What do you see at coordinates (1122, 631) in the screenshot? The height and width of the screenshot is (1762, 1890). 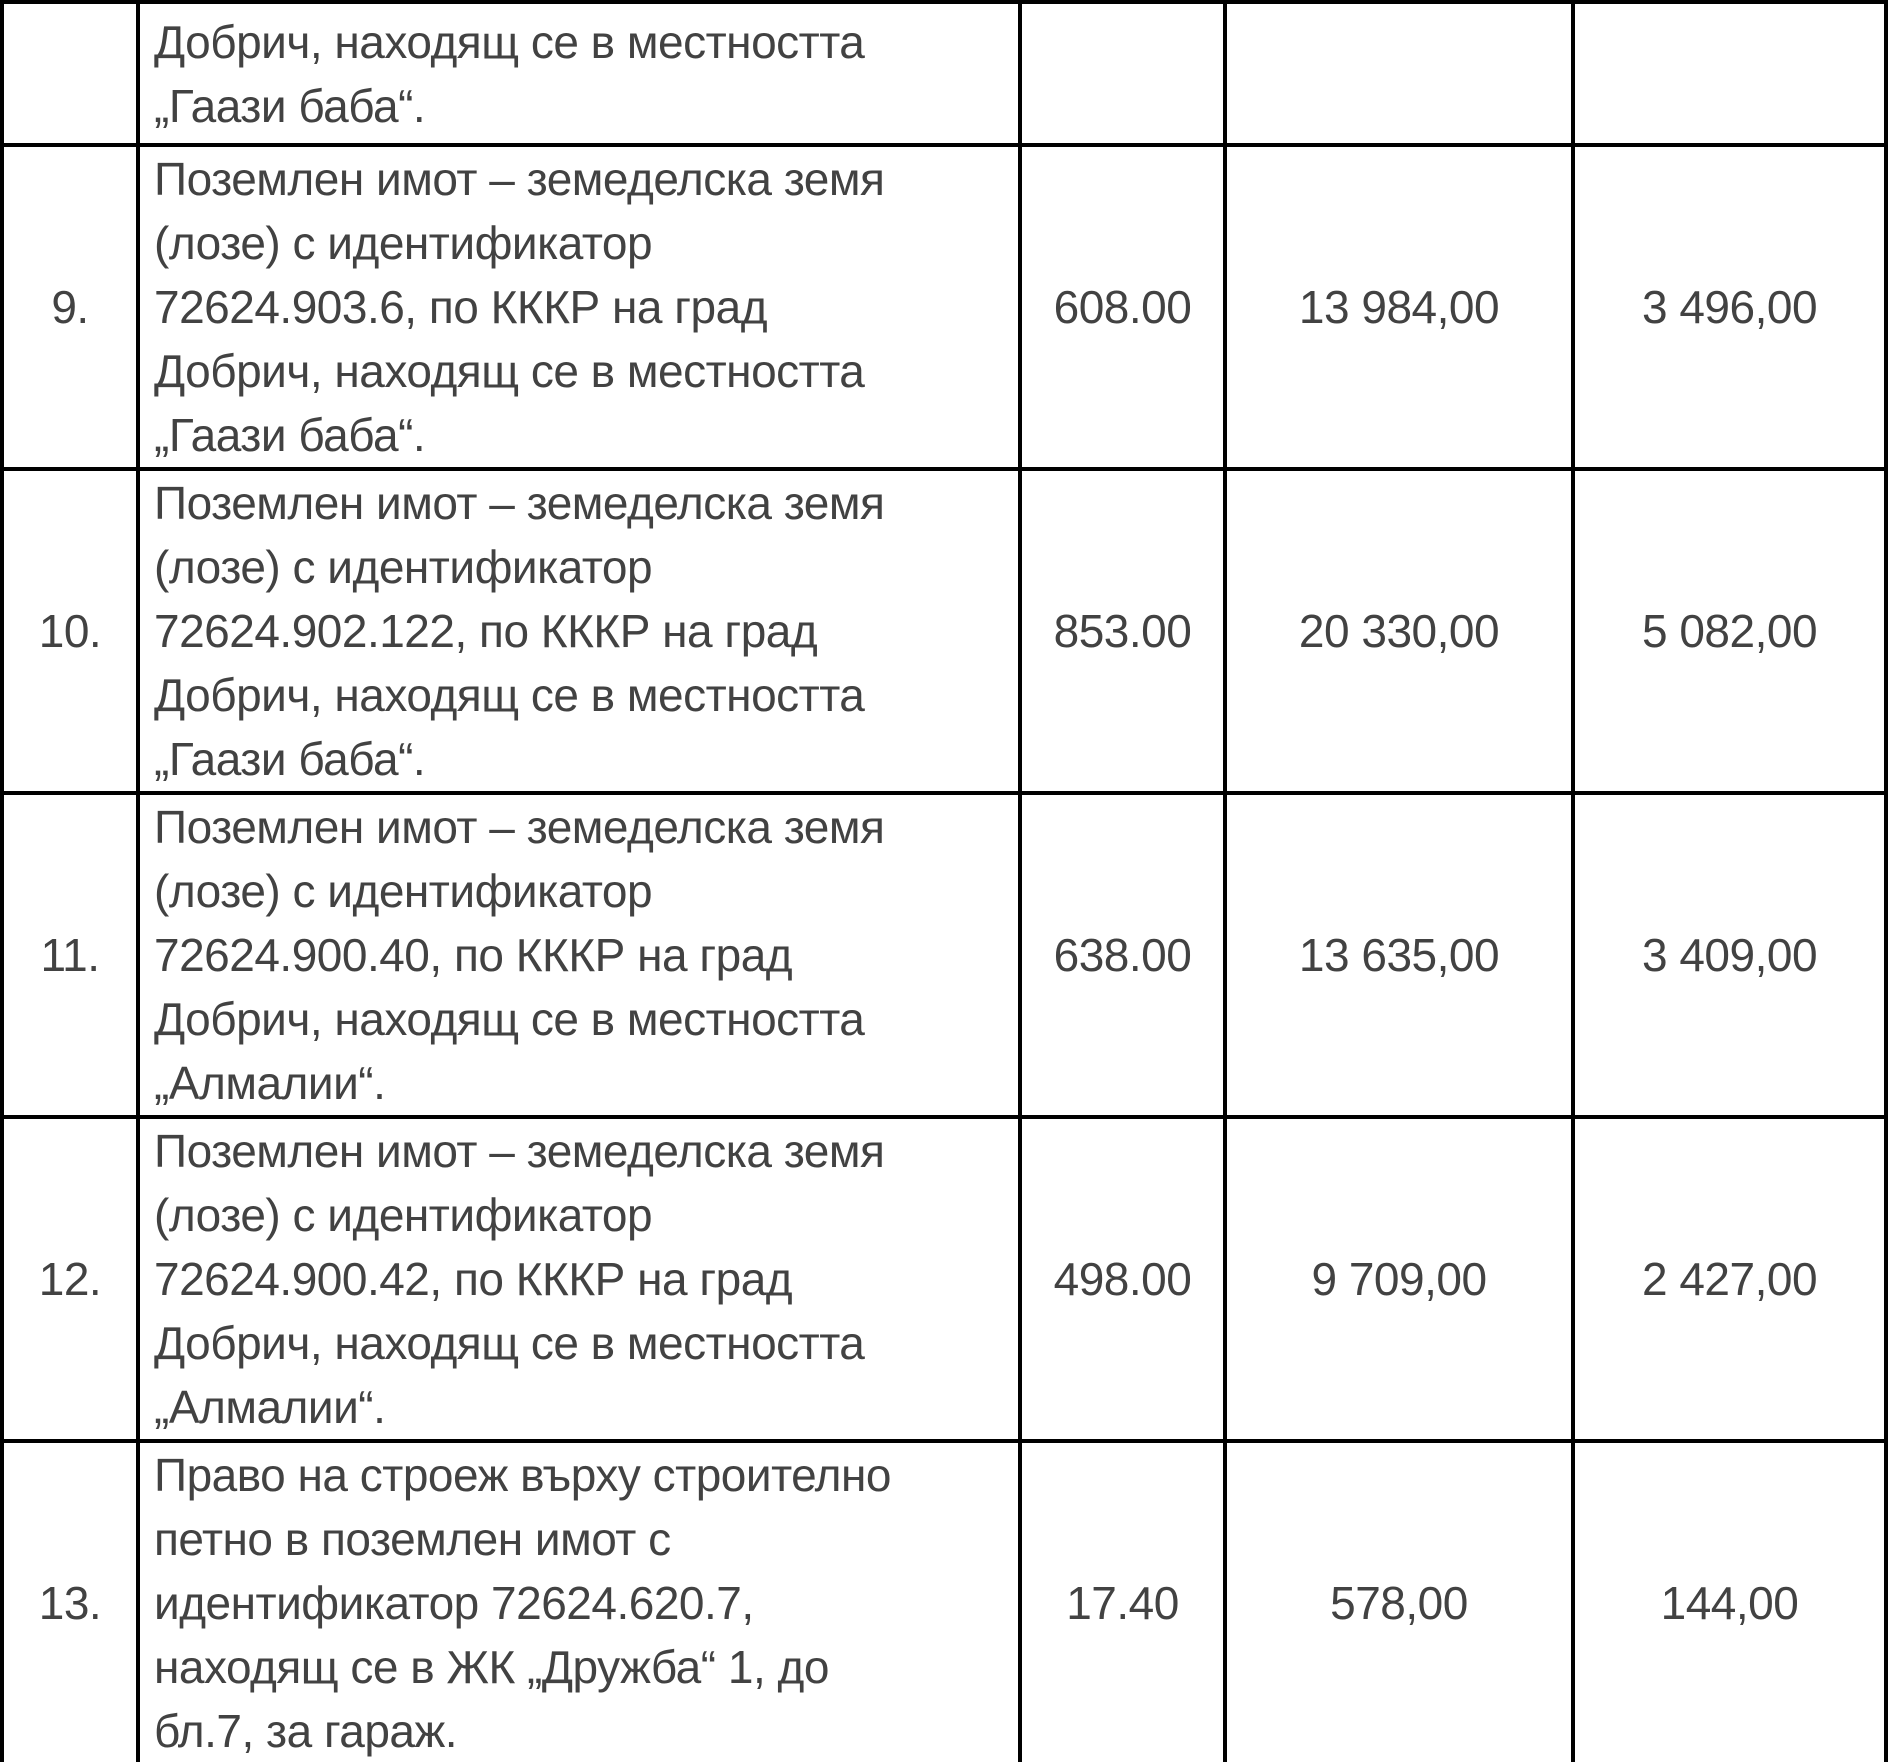 I see `value-cell-1: 853.00` at bounding box center [1122, 631].